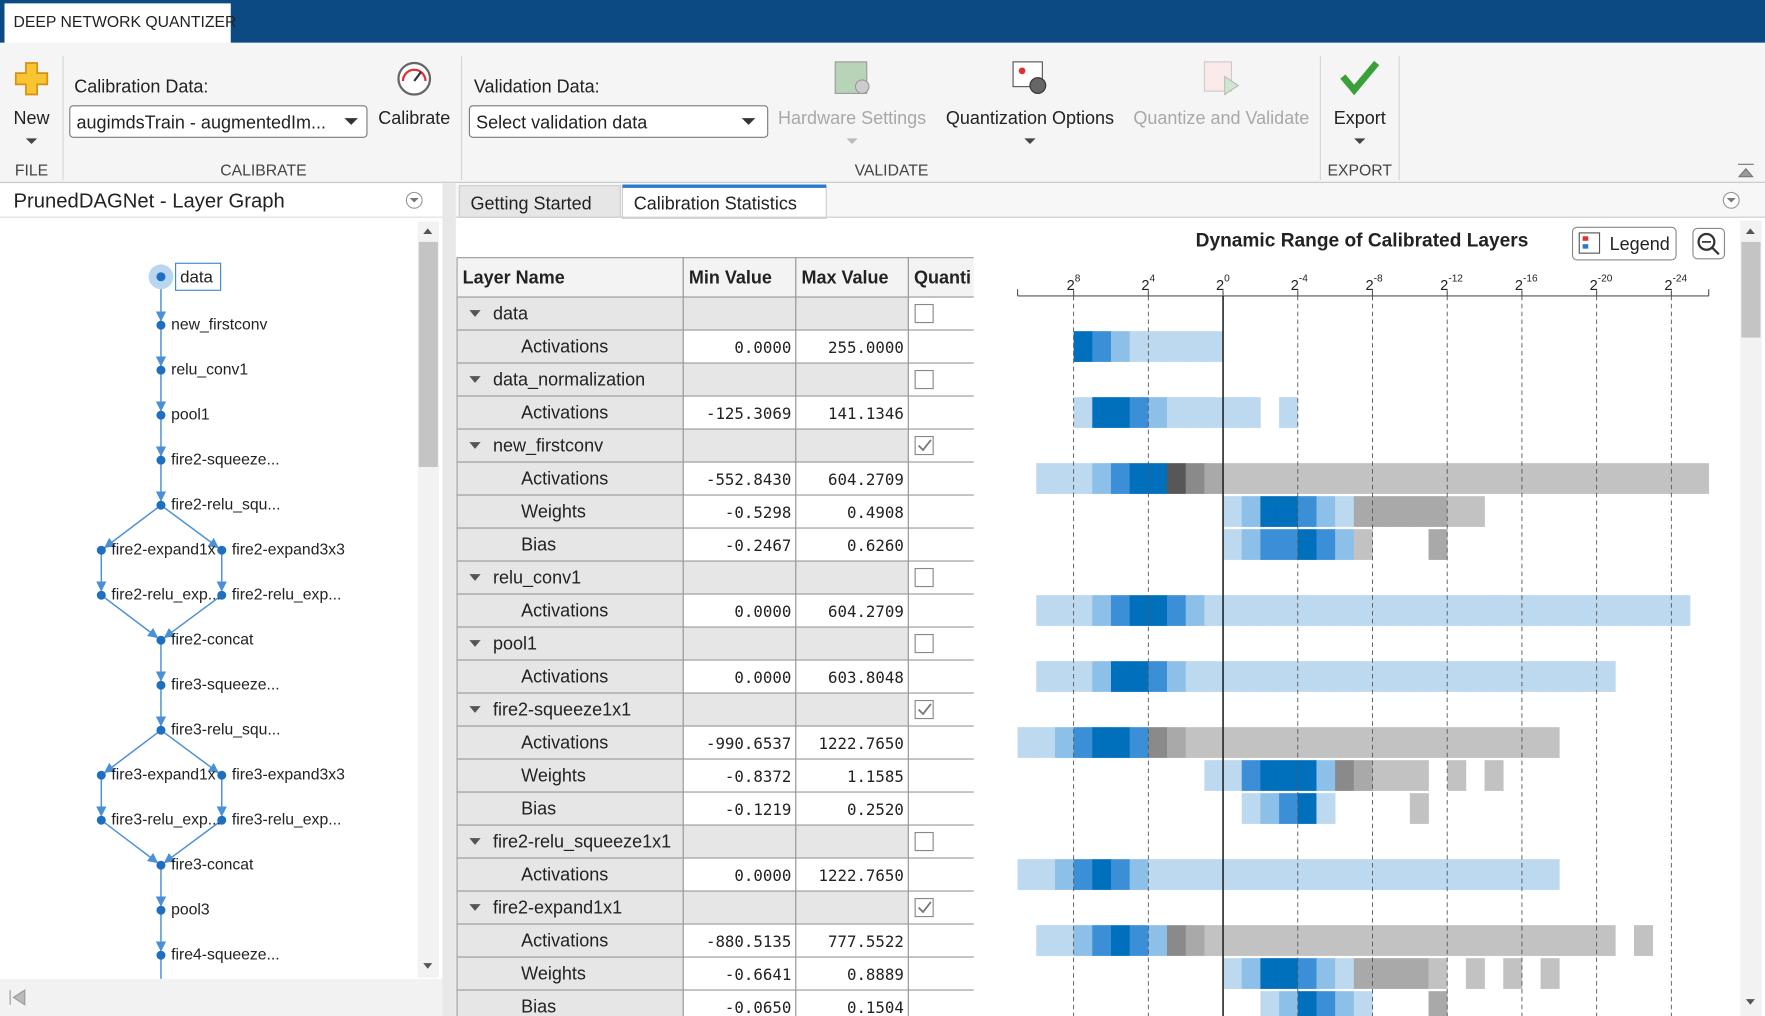  I want to click on parameter-name: Activations, so click(564, 875).